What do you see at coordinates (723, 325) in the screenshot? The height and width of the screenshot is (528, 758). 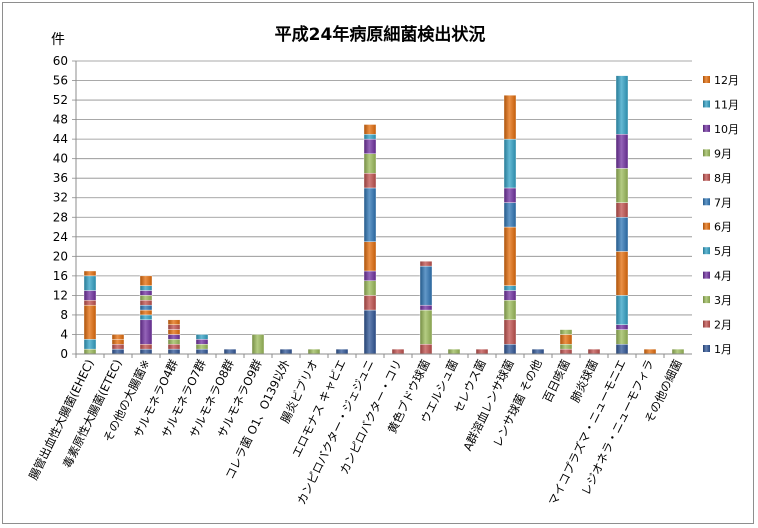 I see `legend-label: 2月` at bounding box center [723, 325].